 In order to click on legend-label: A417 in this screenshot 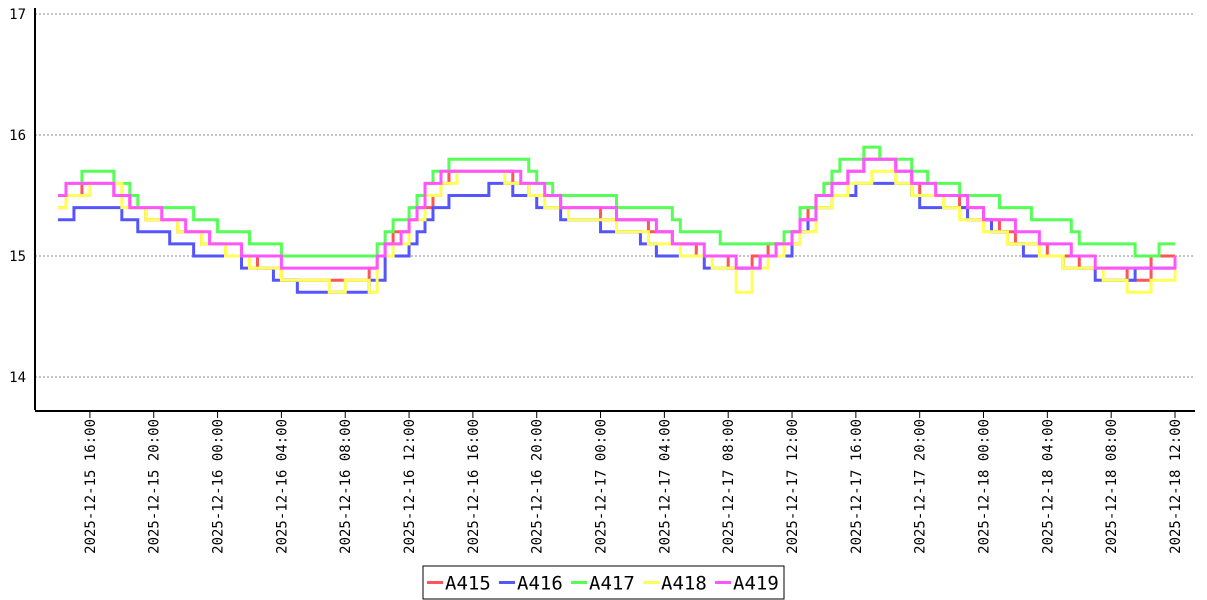, I will do `click(612, 584)`.